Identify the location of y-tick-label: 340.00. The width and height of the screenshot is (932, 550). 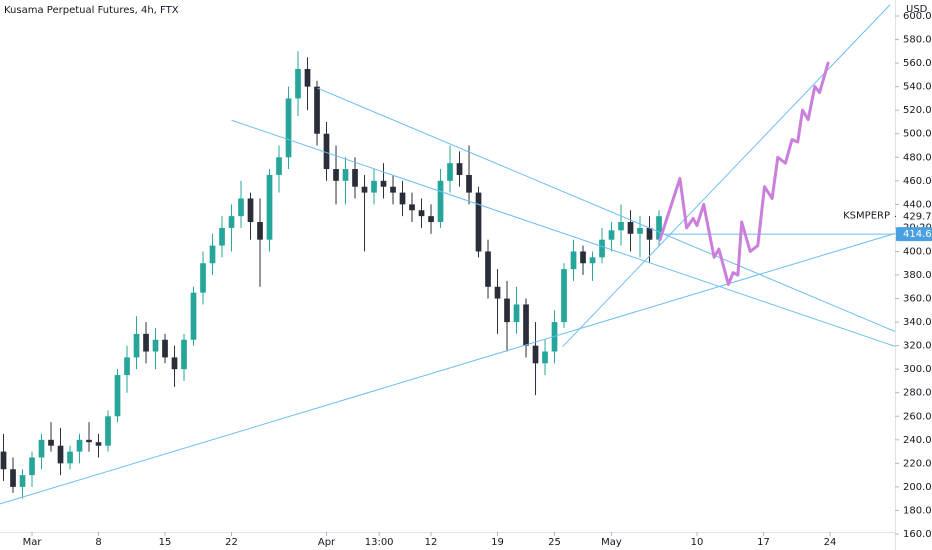
(917, 322).